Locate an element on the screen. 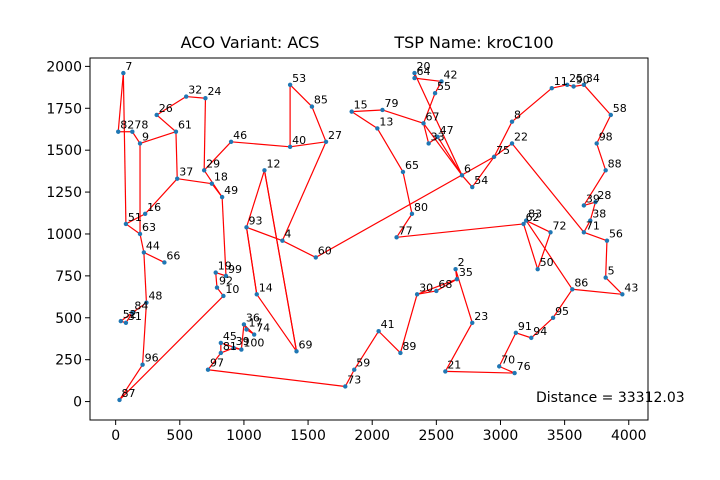  city-label: 62 is located at coordinates (533, 217).